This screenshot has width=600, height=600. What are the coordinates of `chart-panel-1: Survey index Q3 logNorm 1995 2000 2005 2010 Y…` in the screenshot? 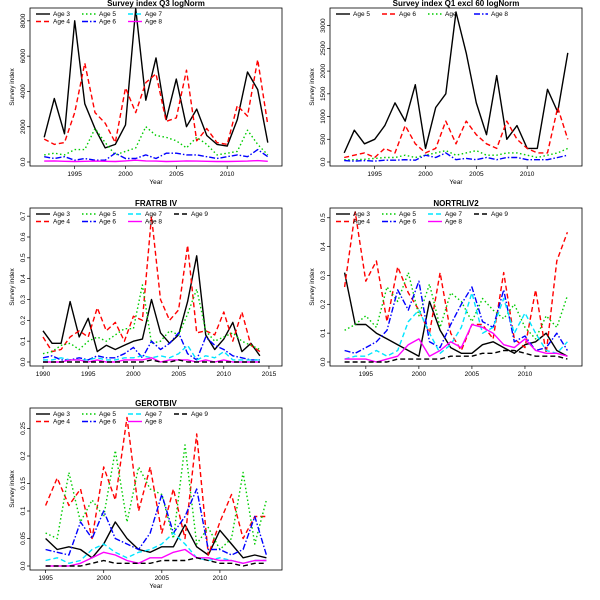 It's located at (146, 93).